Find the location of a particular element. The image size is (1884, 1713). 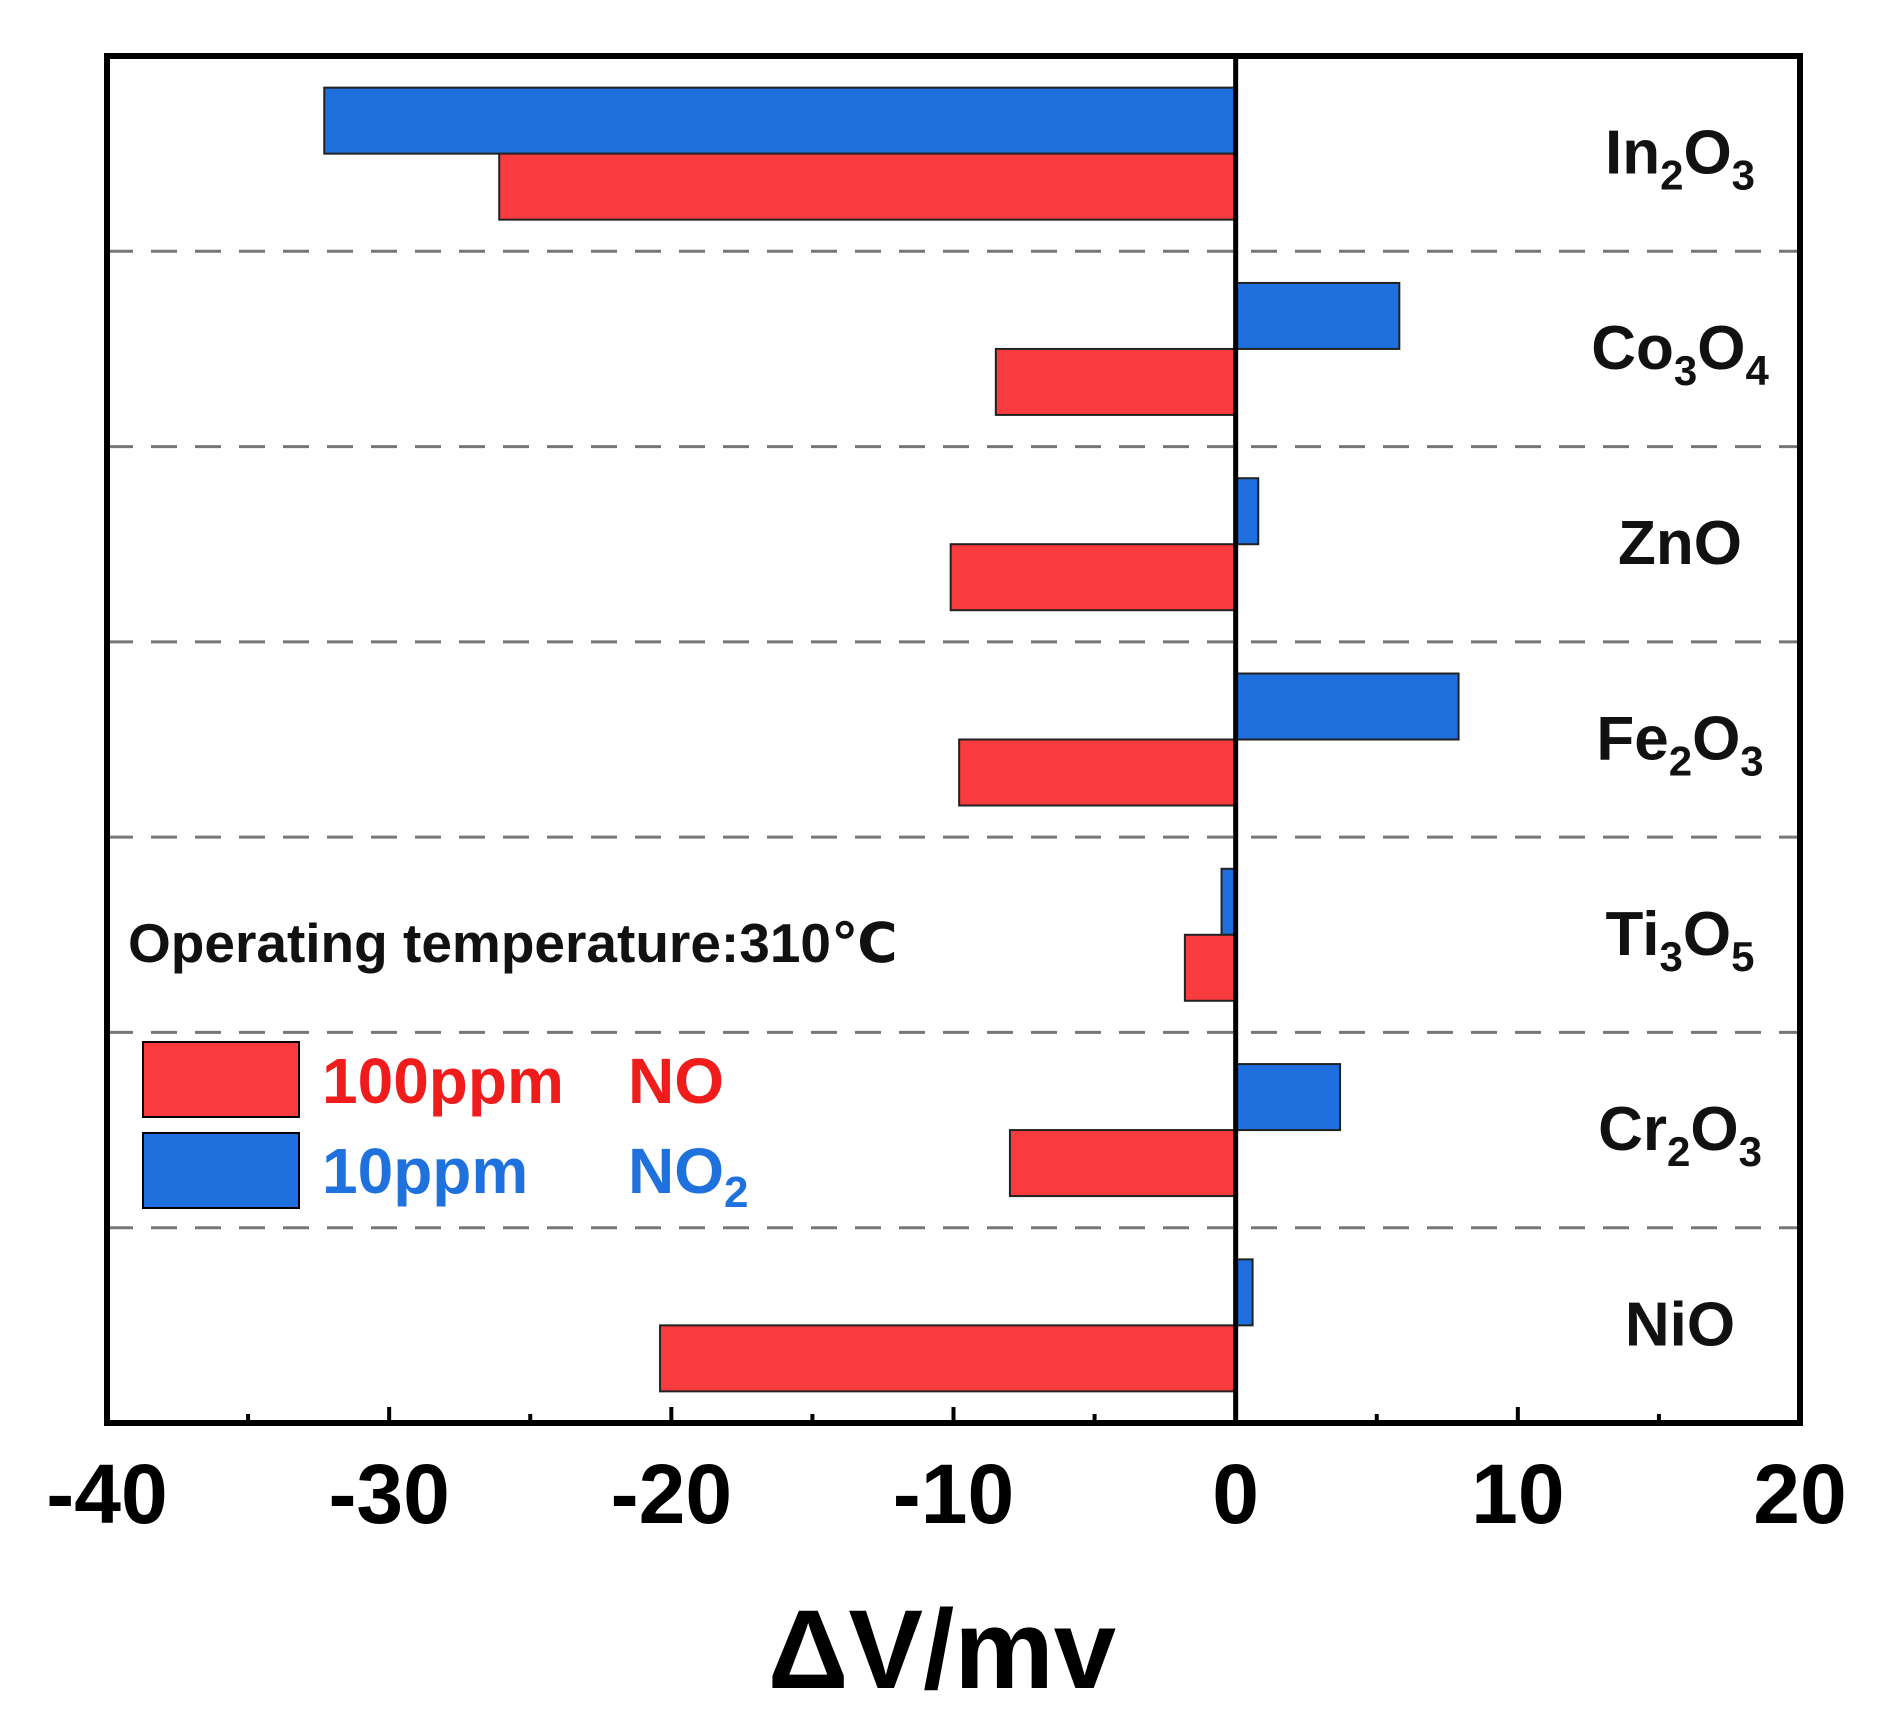

legend-no2-sub: 2 is located at coordinates (736, 1192).